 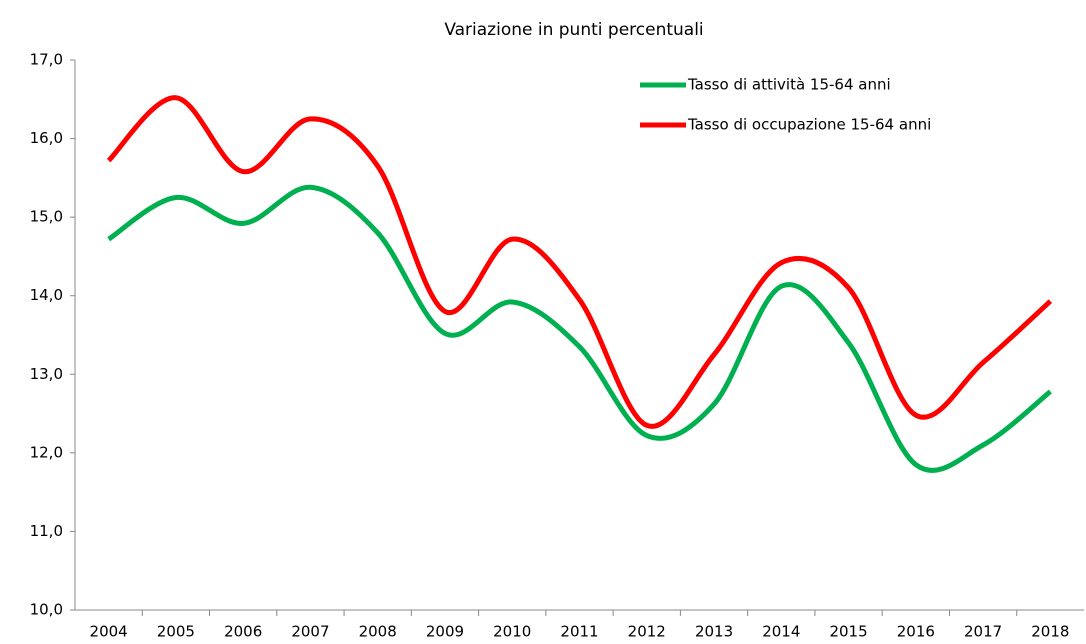 What do you see at coordinates (647, 632) in the screenshot?
I see `x-tick-label: 2012` at bounding box center [647, 632].